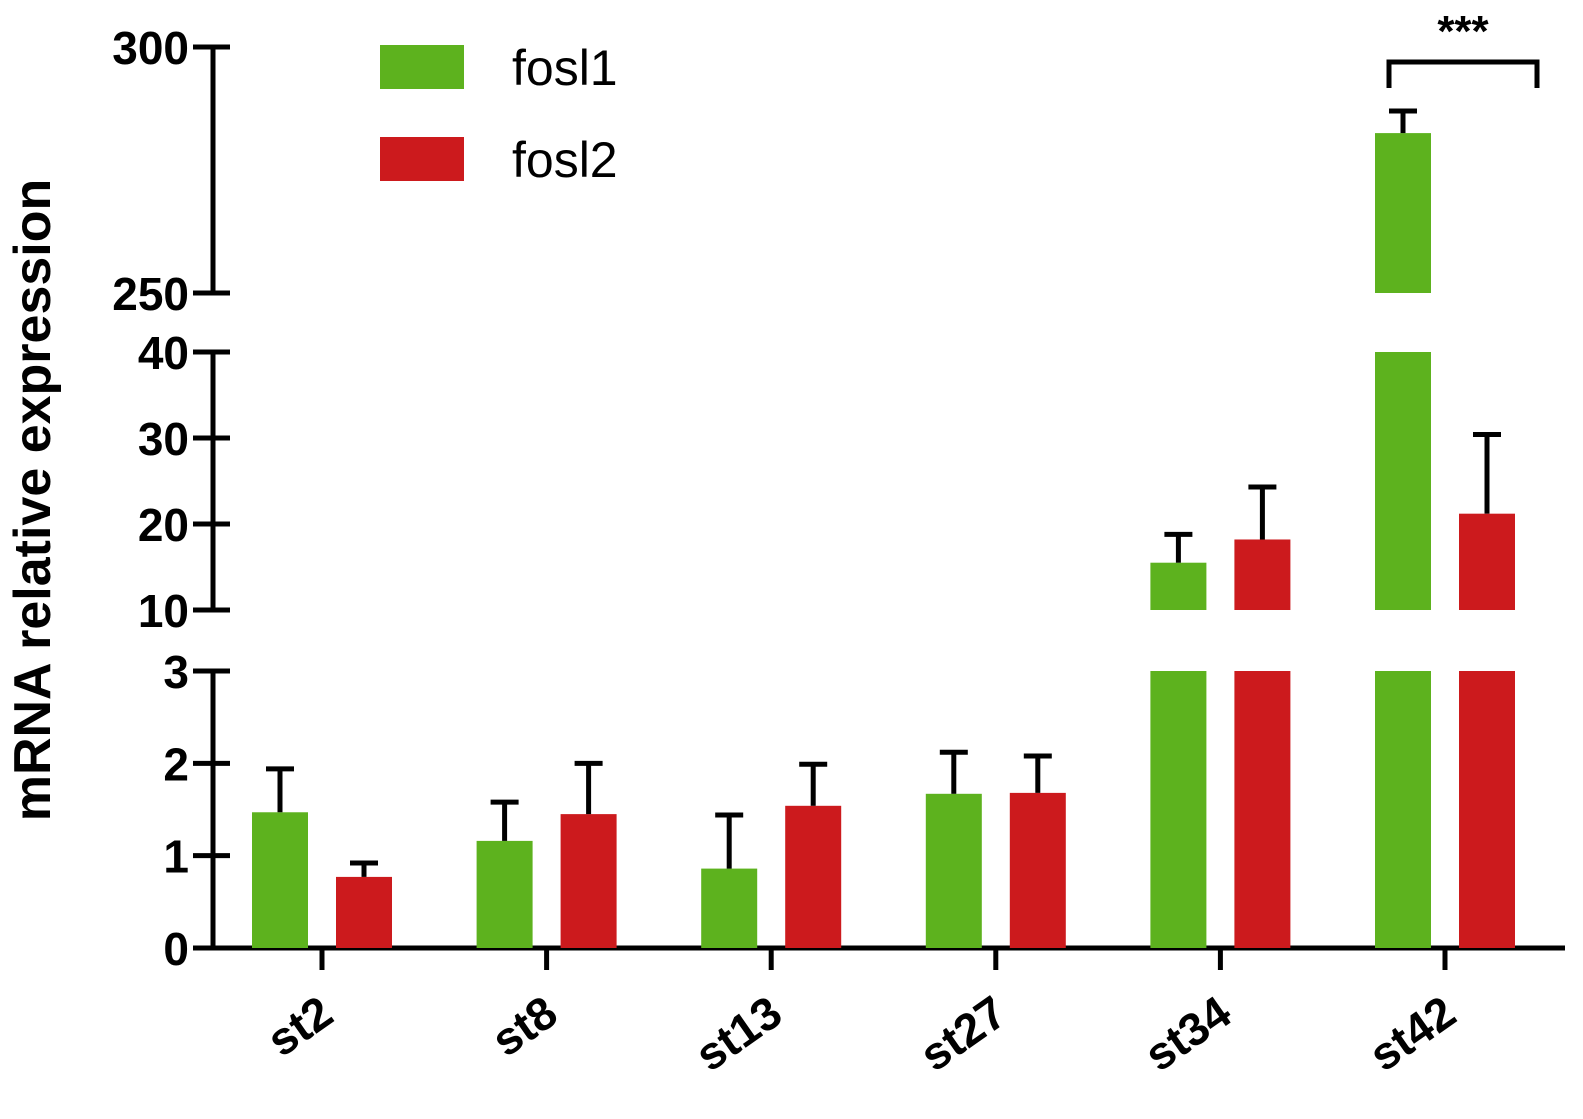  What do you see at coordinates (299, 1026) in the screenshot?
I see `x-category-label: st2` at bounding box center [299, 1026].